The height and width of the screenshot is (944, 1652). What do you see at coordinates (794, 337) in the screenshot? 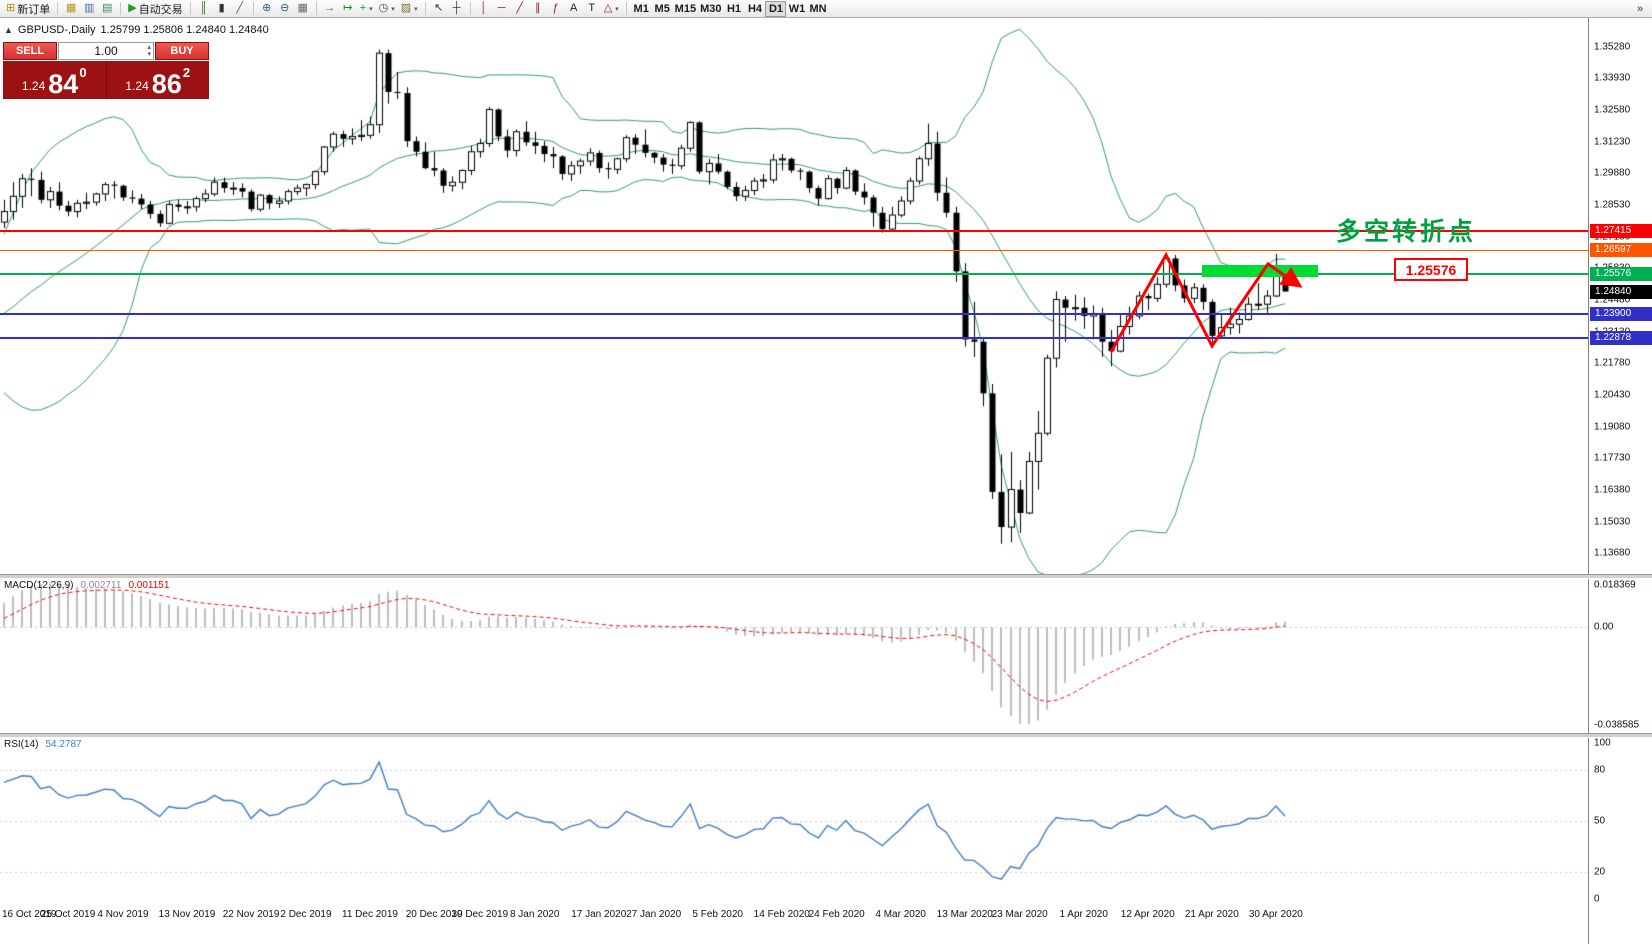
I see `horizontal-line-1.22878` at bounding box center [794, 337].